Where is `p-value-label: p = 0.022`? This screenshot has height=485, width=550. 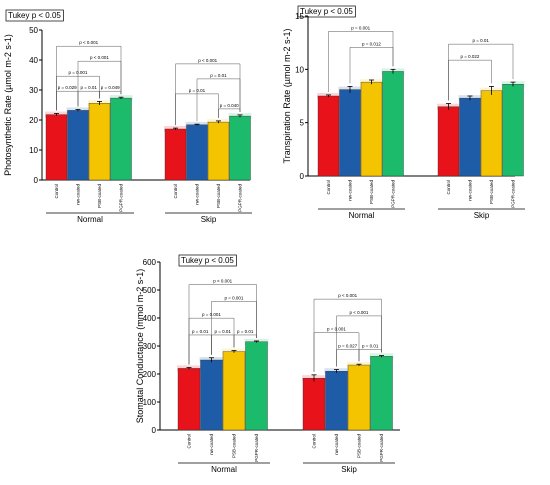 p-value-label: p = 0.022 is located at coordinates (470, 56).